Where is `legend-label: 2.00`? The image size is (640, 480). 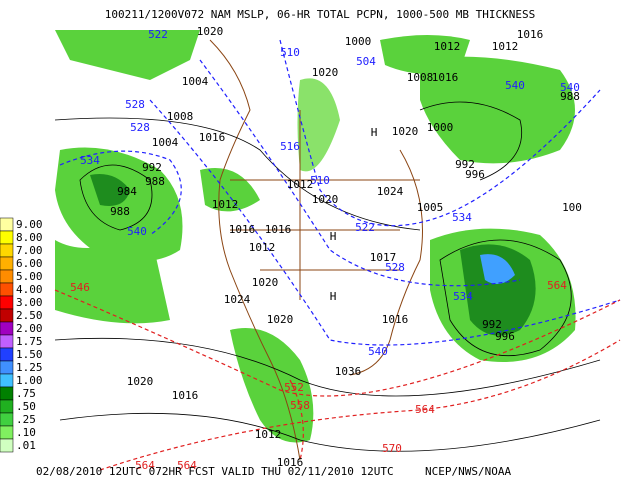 legend-label: 2.00 is located at coordinates (29, 328).